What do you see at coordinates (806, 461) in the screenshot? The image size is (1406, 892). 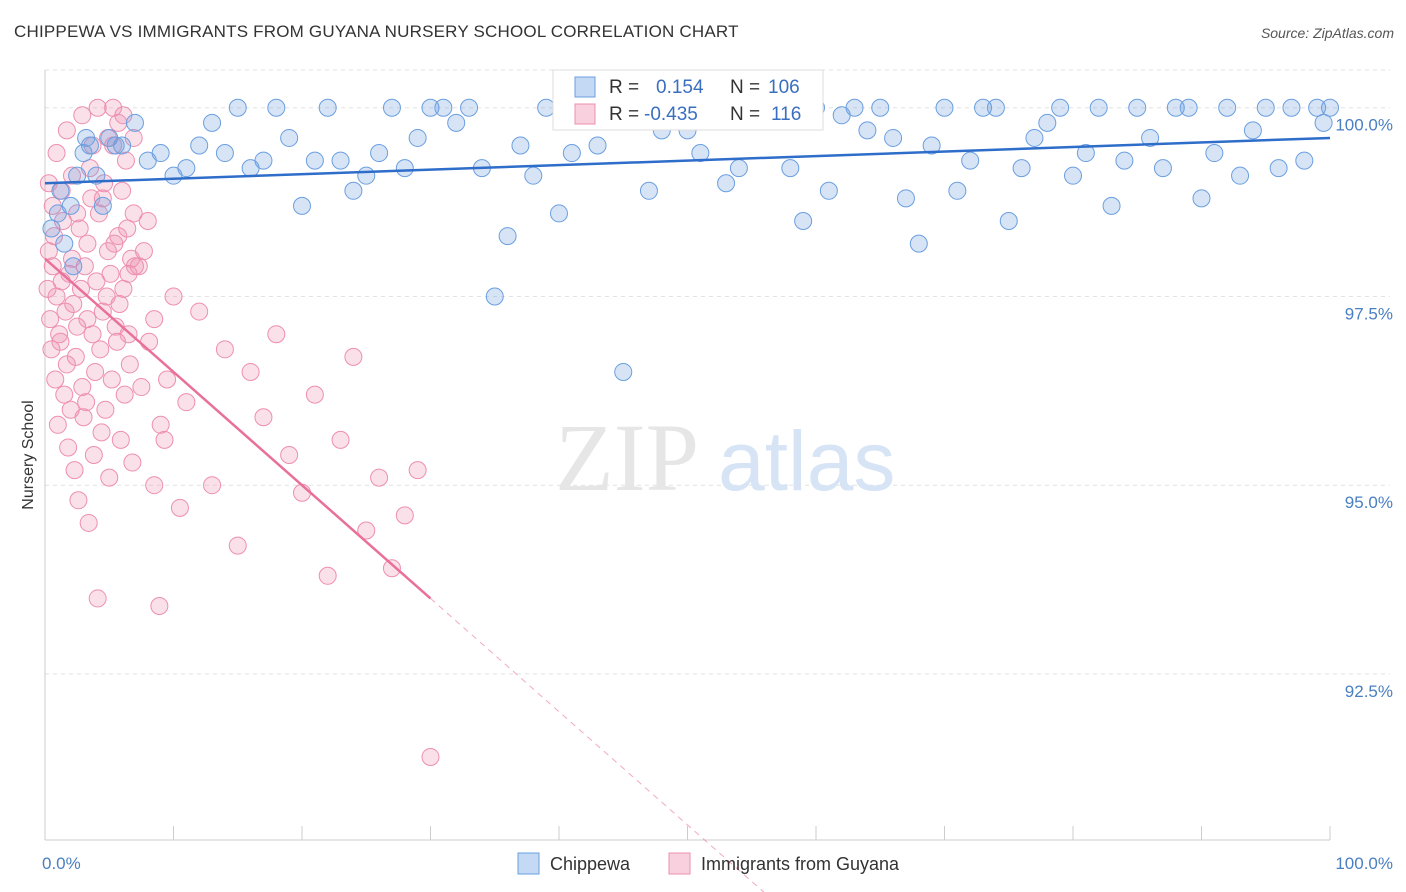 I see `watermark-atlas: atlas` at bounding box center [806, 461].